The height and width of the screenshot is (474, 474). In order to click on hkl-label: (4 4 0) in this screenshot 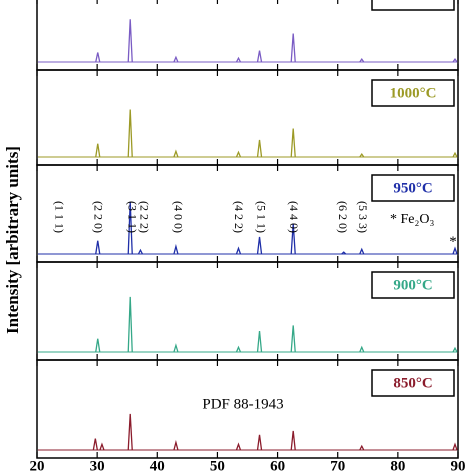, I will do `click(294, 217)`.